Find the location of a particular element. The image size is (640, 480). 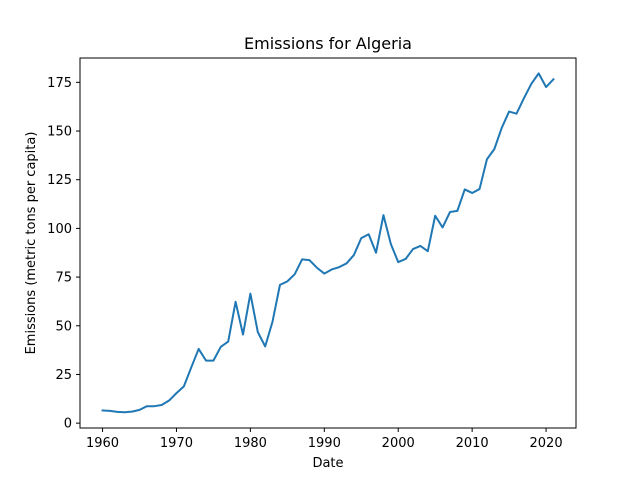

y-tick-label-50: 50 is located at coordinates (63, 326).